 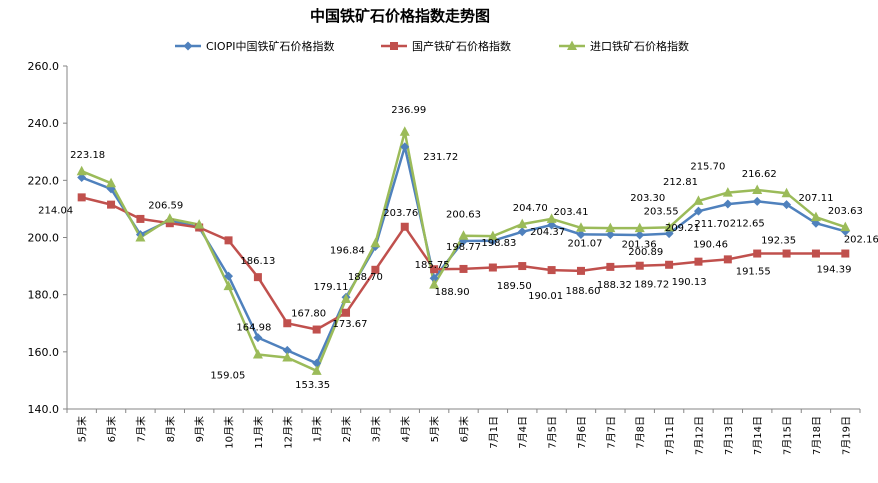 I want to click on data-label: 188.70, so click(x=365, y=277).